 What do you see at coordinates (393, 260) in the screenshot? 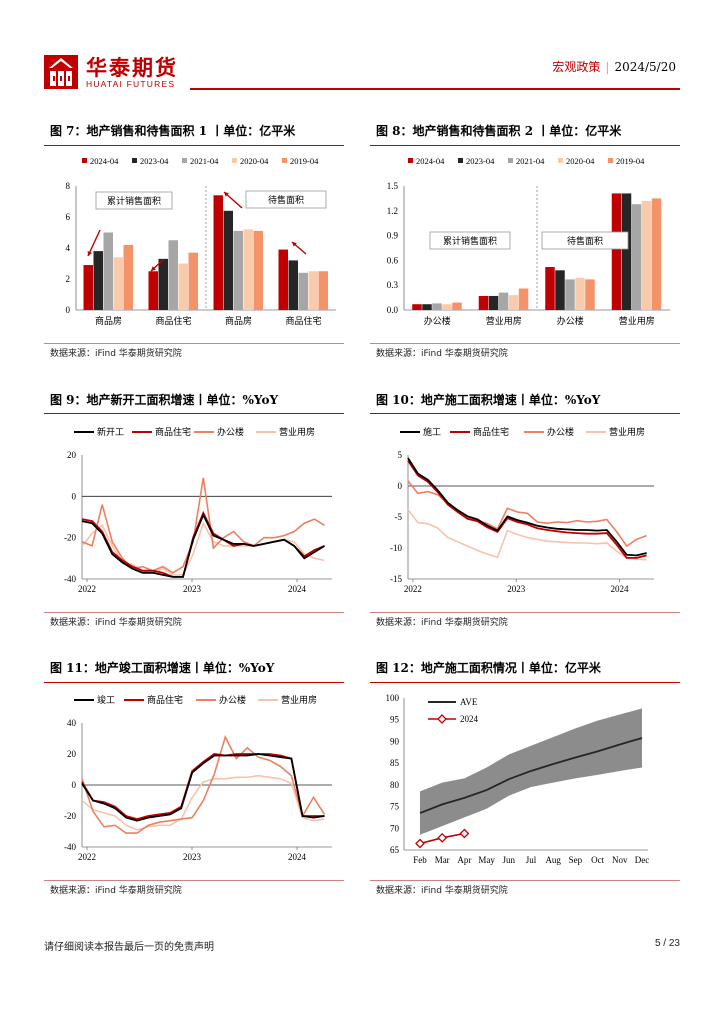
I see `y-tick-label: 0.6` at bounding box center [393, 260].